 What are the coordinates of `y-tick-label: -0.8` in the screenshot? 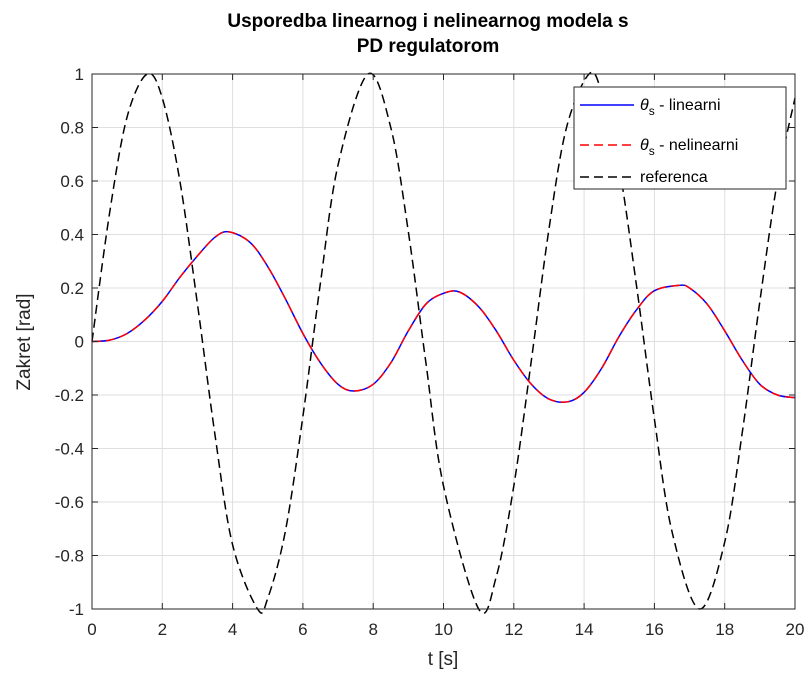 It's located at (69, 556).